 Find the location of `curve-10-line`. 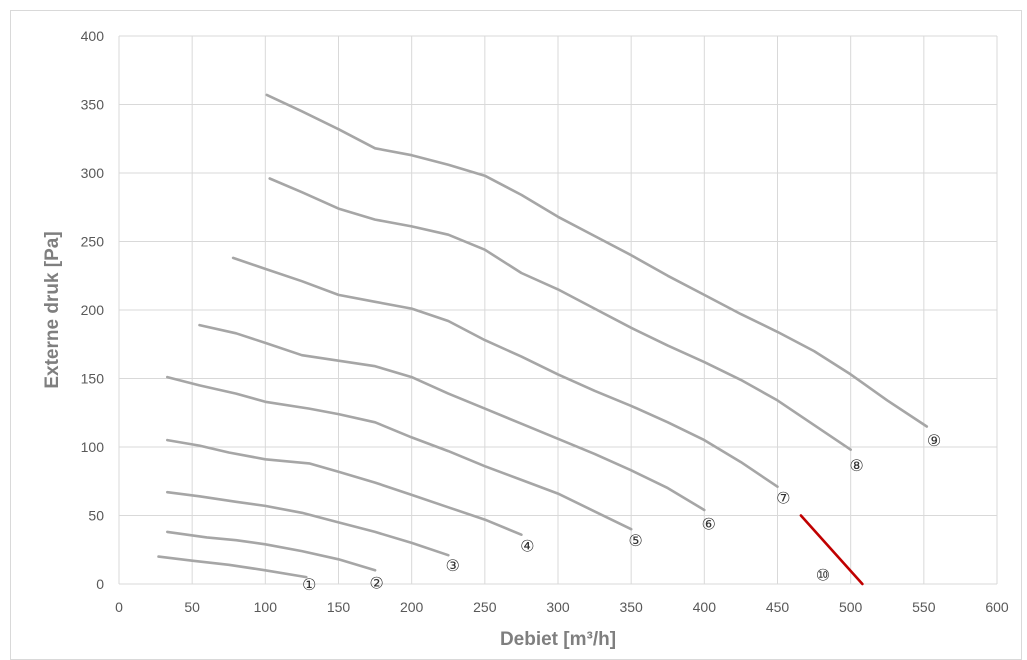

curve-10-line is located at coordinates (831, 550).